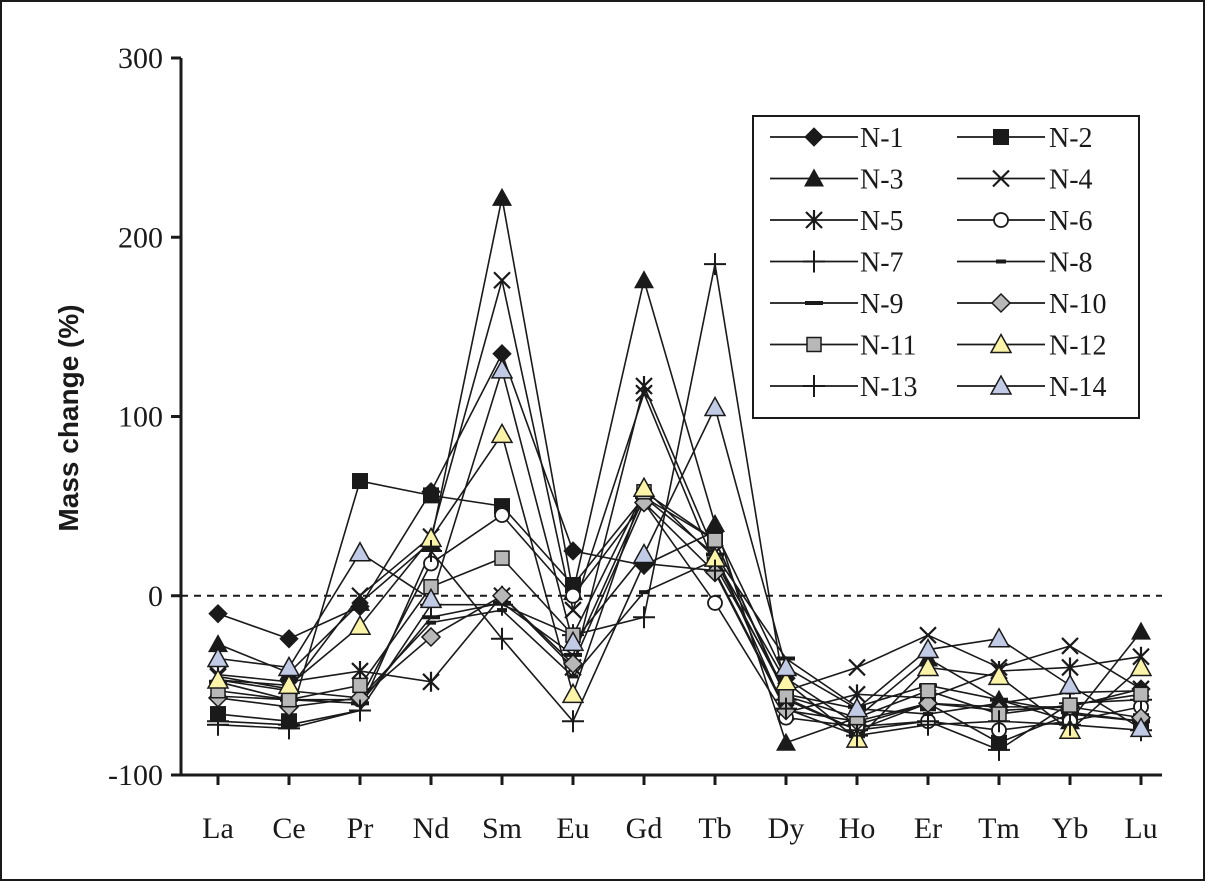 This screenshot has height=881, width=1205. Describe the element at coordinates (1032, 346) in the screenshot. I see `legend-entry-n-12: N-12` at that location.